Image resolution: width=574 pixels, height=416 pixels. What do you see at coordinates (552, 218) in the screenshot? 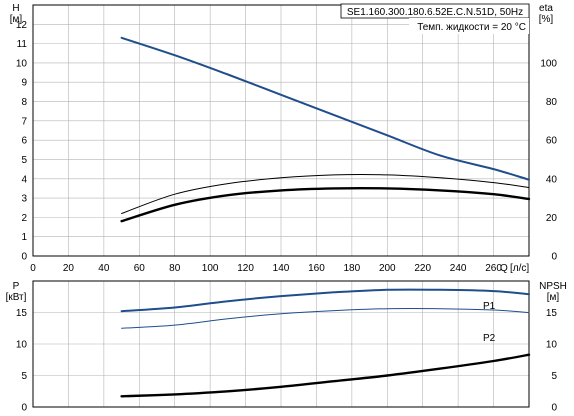
I see `top-right-tick-20: 20` at bounding box center [552, 218].